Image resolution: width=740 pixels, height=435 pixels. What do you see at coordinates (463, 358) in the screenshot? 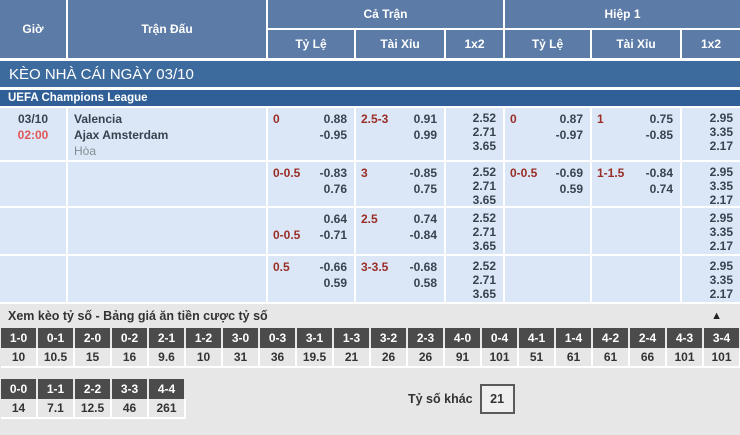
I see `score-odds: 91` at bounding box center [463, 358].